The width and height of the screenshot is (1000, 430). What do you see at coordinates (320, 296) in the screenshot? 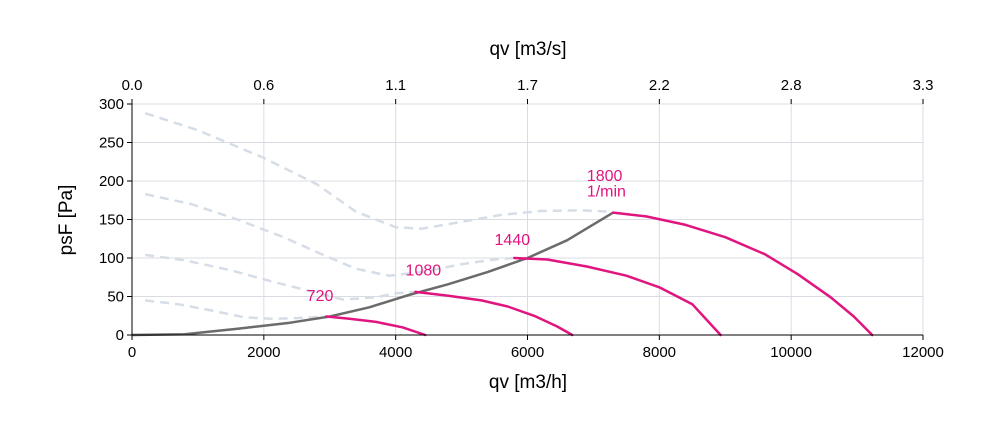
I see `speed-label-0: 720` at bounding box center [320, 296].